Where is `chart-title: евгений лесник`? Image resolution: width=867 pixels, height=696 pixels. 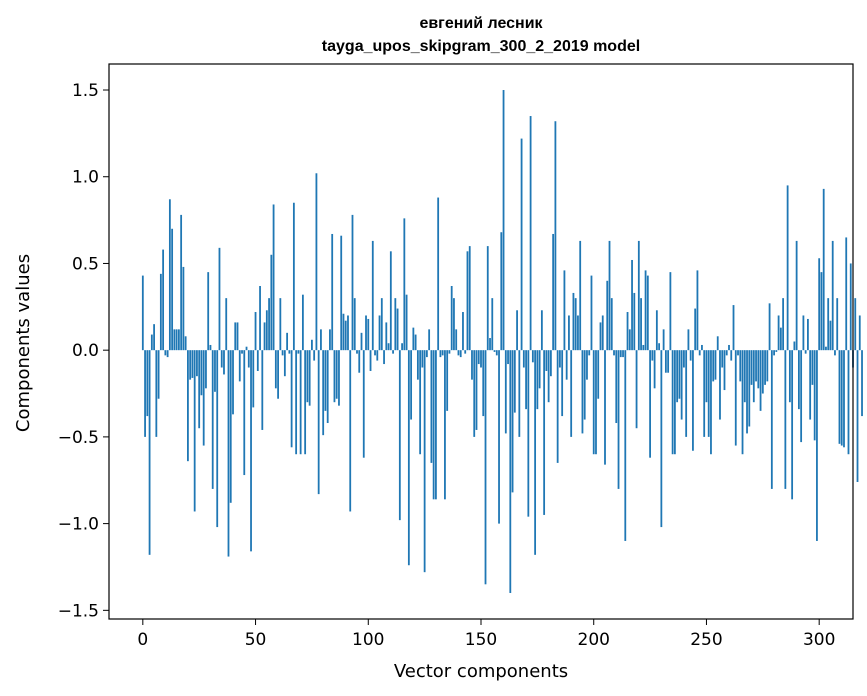
chart-title: евгений лесник is located at coordinates (481, 23).